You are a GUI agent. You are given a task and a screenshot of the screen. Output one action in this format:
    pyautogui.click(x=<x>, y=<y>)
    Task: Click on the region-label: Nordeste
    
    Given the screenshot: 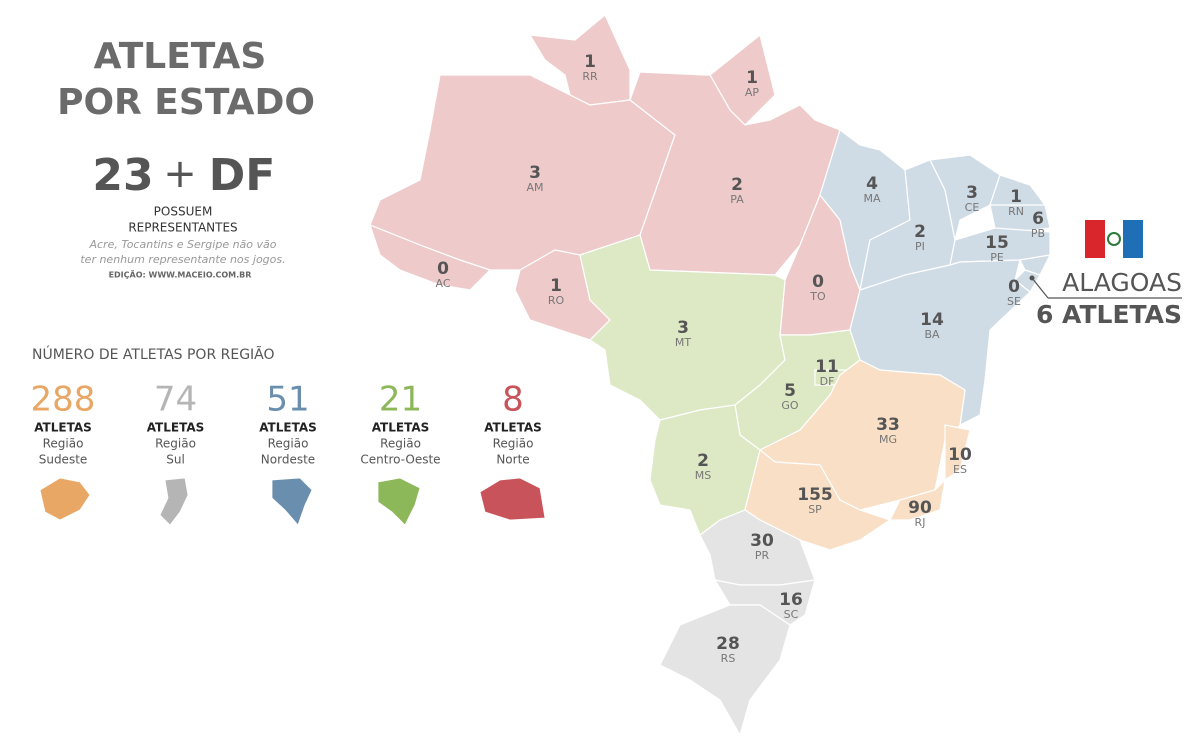 What is the action you would take?
    pyautogui.click(x=288, y=460)
    